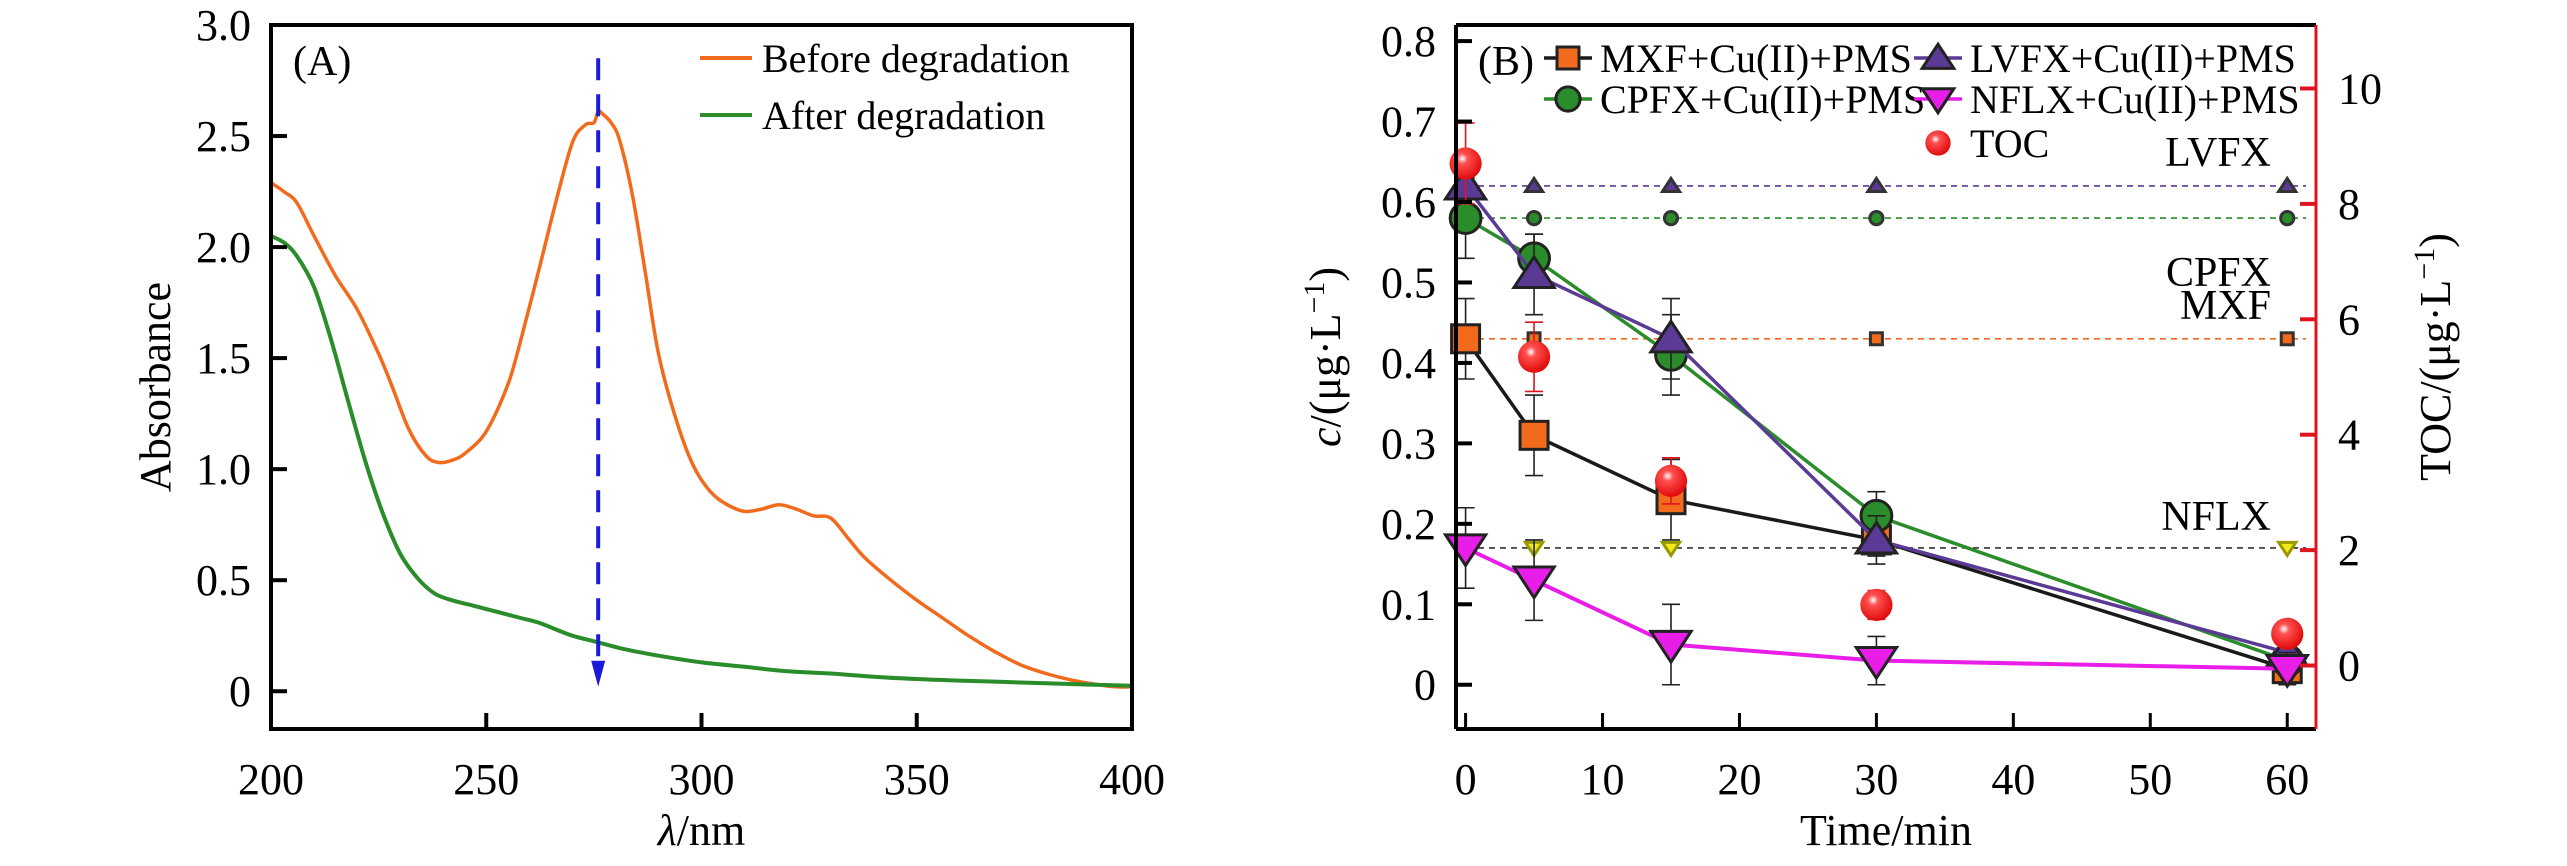 This screenshot has width=2567, height=866. Describe the element at coordinates (1408, 41) in the screenshot. I see `b-y-tick-label: 0.8` at that location.